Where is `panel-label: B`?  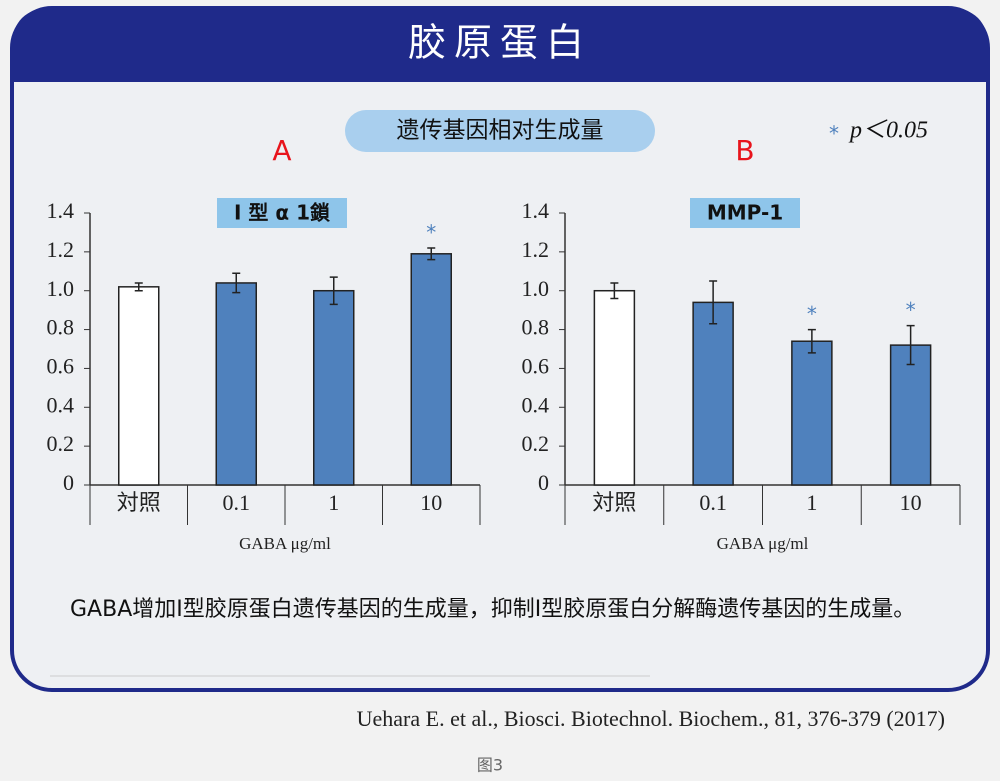 panel-label: B is located at coordinates (744, 150).